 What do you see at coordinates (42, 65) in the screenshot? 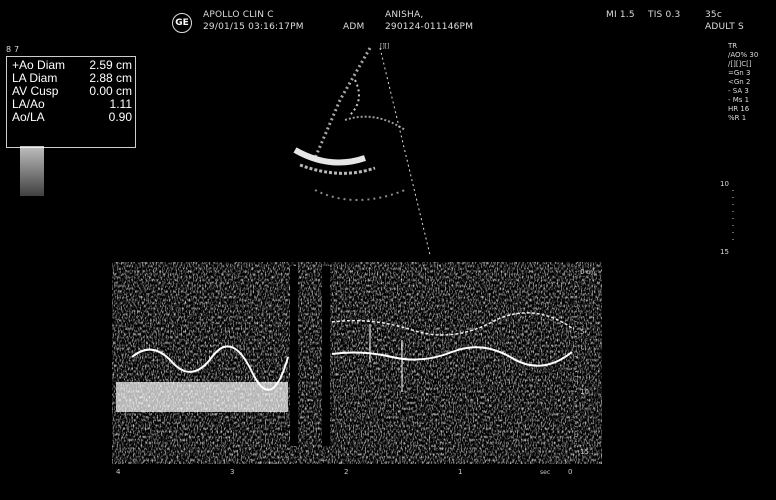
I see `ao-diam-label: Ao Diam` at bounding box center [42, 65].